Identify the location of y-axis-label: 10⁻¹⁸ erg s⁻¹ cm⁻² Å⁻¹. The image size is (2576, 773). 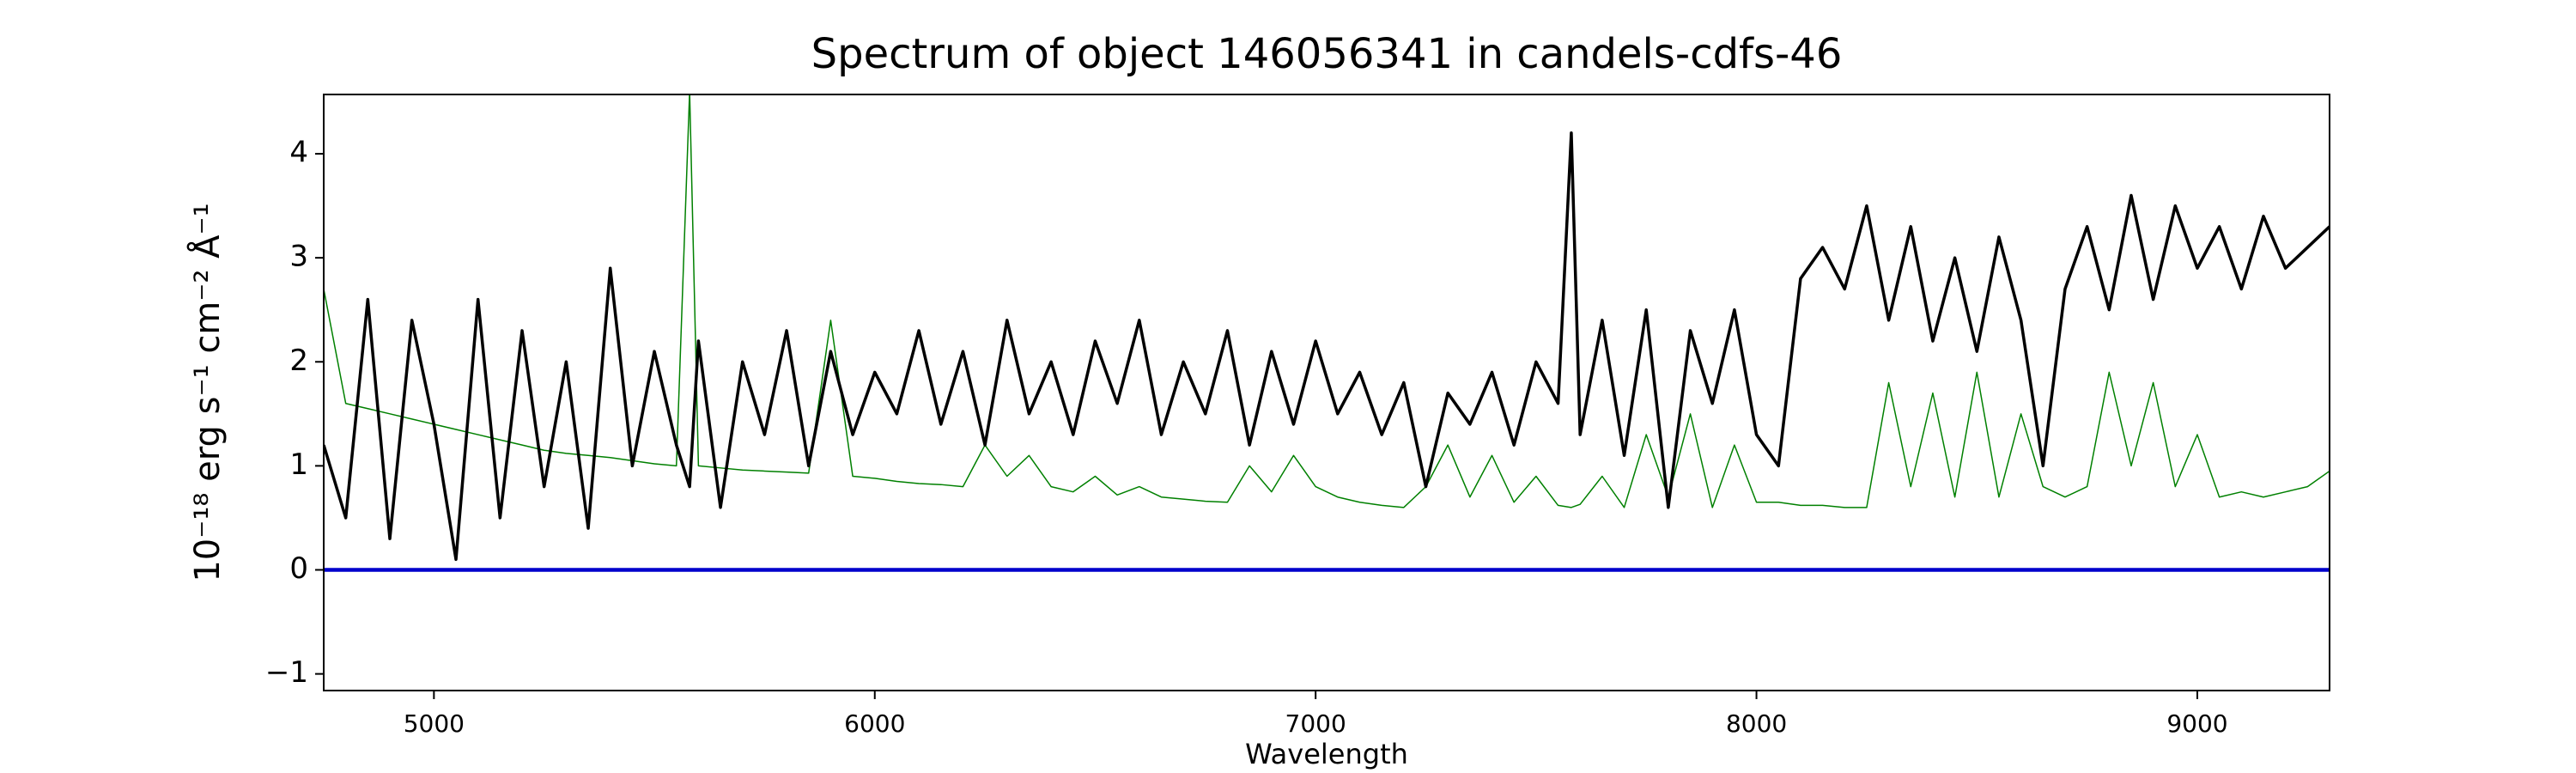
(207, 392).